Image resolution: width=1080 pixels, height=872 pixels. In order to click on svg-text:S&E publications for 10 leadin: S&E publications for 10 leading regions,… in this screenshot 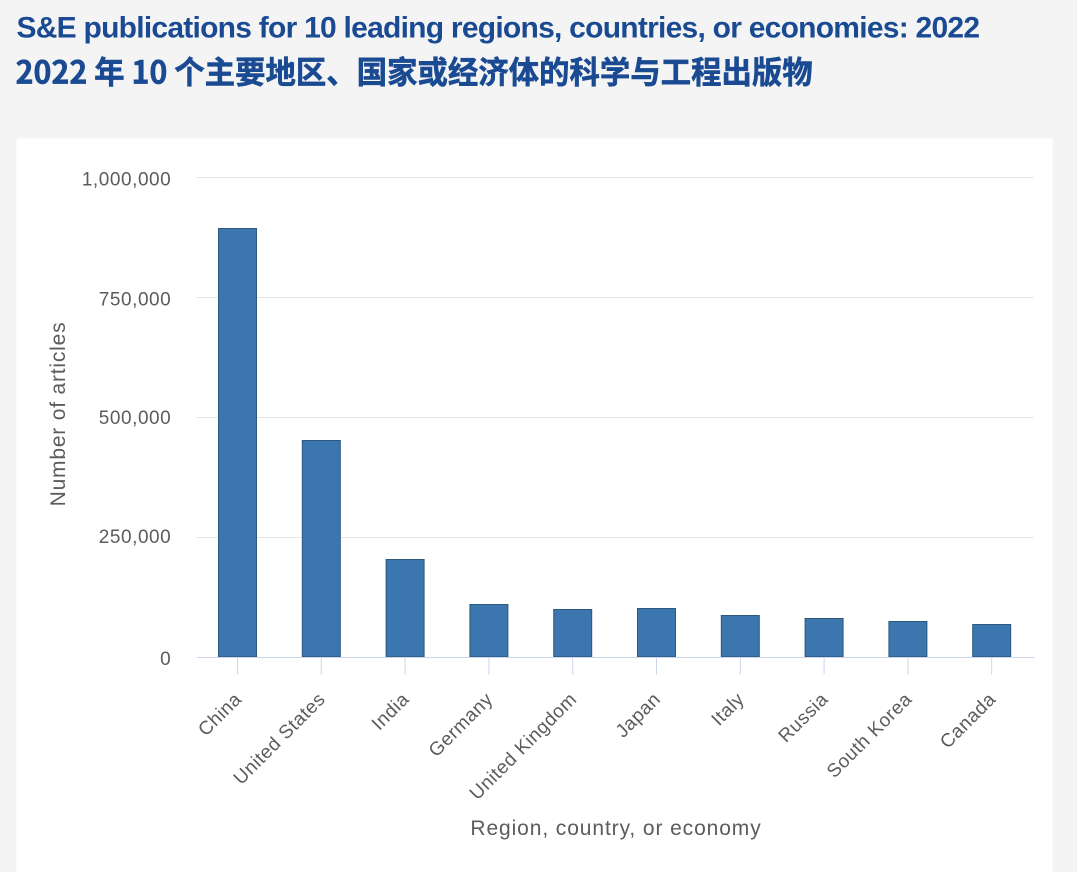, I will do `click(498, 28)`.